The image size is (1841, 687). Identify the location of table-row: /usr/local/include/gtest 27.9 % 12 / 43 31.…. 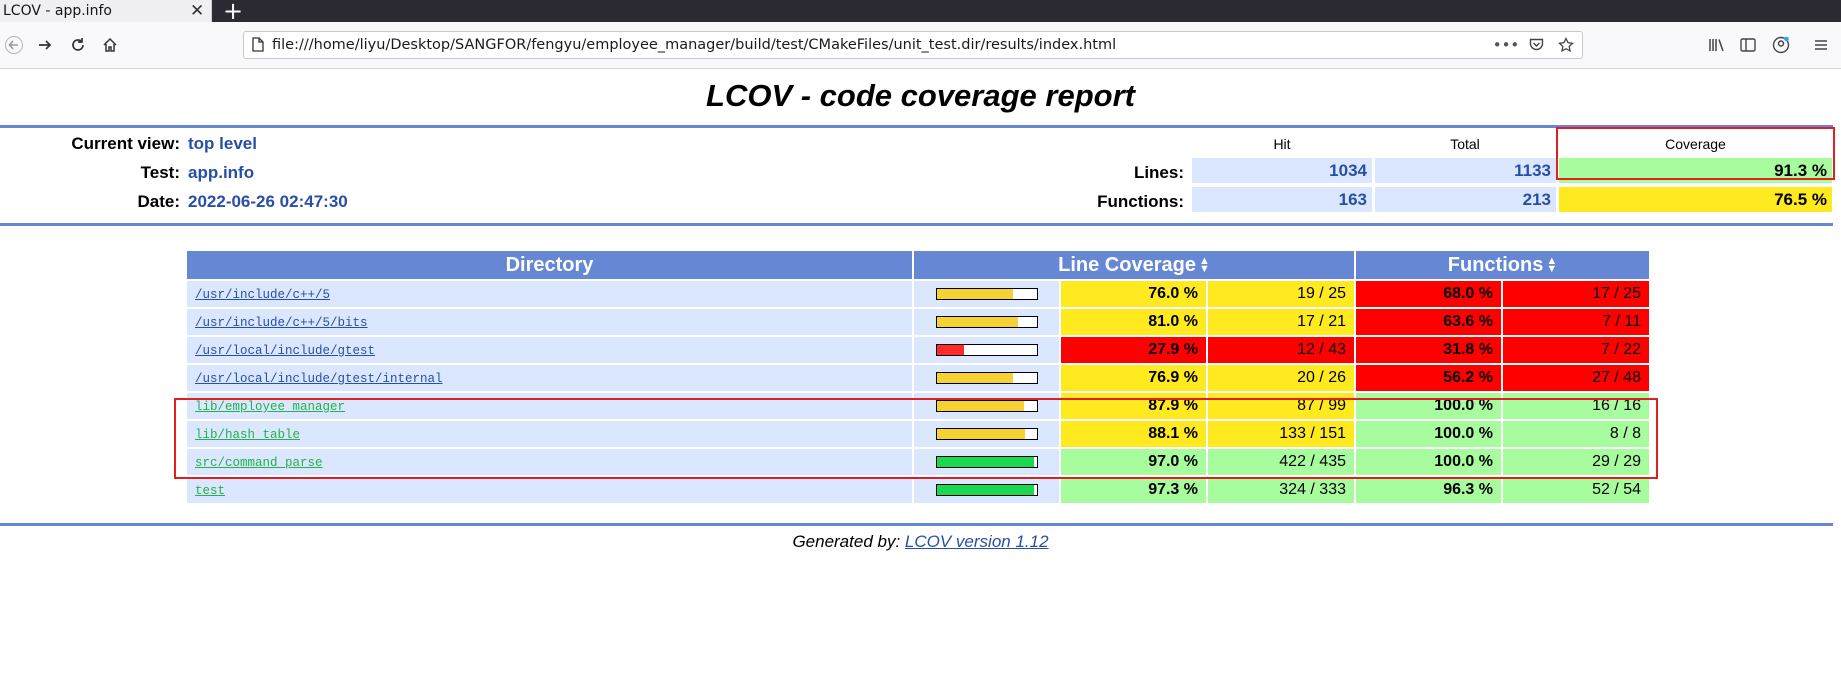
(918, 350).